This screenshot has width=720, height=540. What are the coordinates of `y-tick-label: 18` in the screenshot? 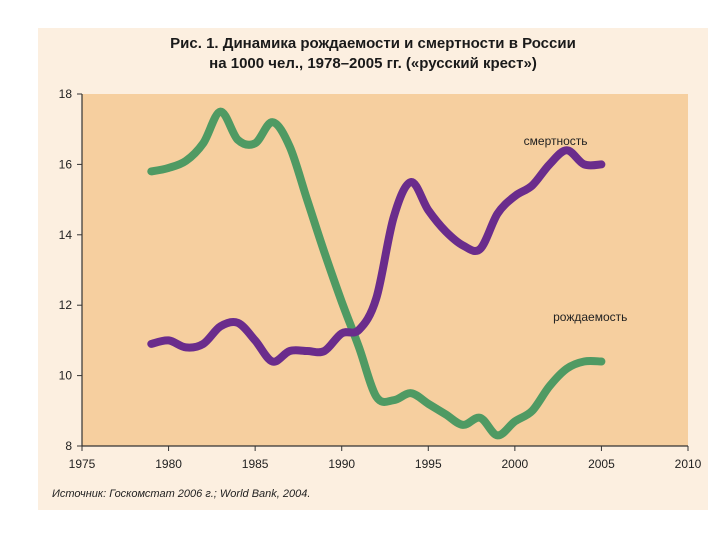 It's located at (66, 94).